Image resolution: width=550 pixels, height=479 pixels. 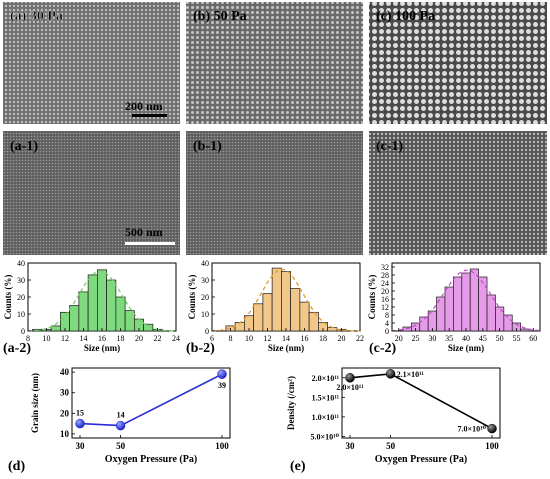 I want to click on x-tick-label: 25, so click(x=416, y=338).